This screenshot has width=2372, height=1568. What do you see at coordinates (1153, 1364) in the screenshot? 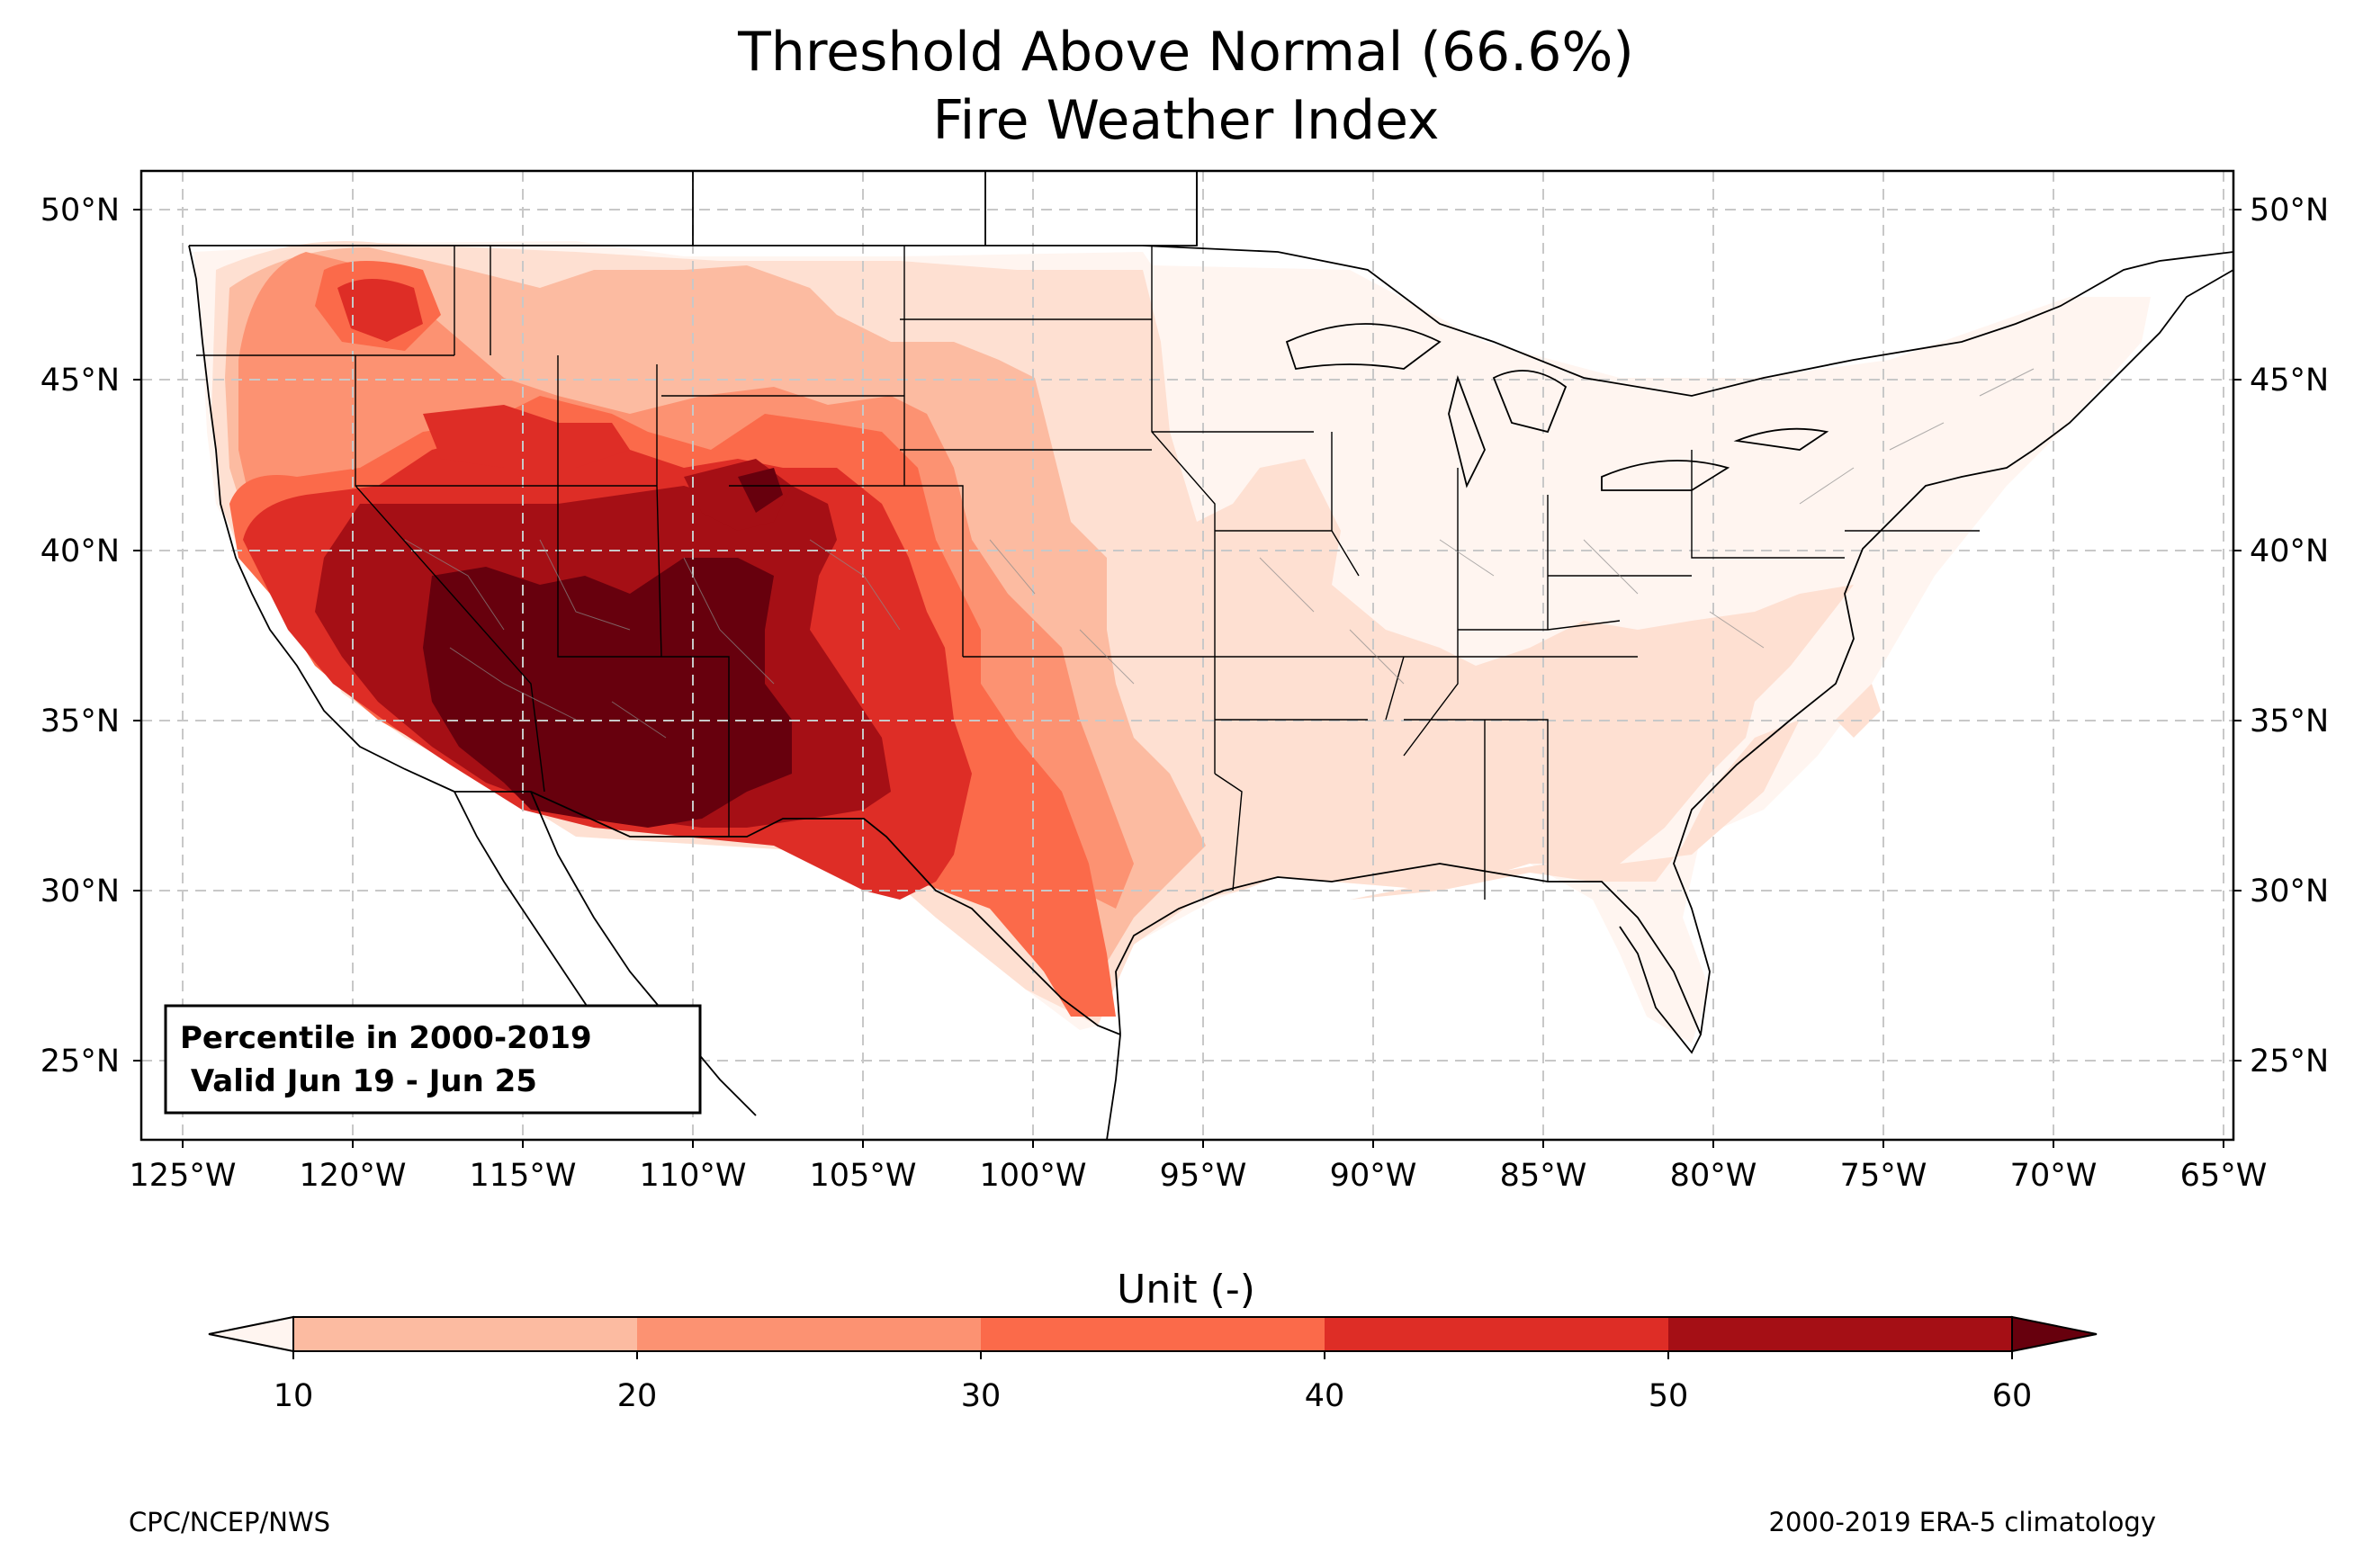
I see `colorbar: 10 20 30 40 50 60` at bounding box center [1153, 1364].